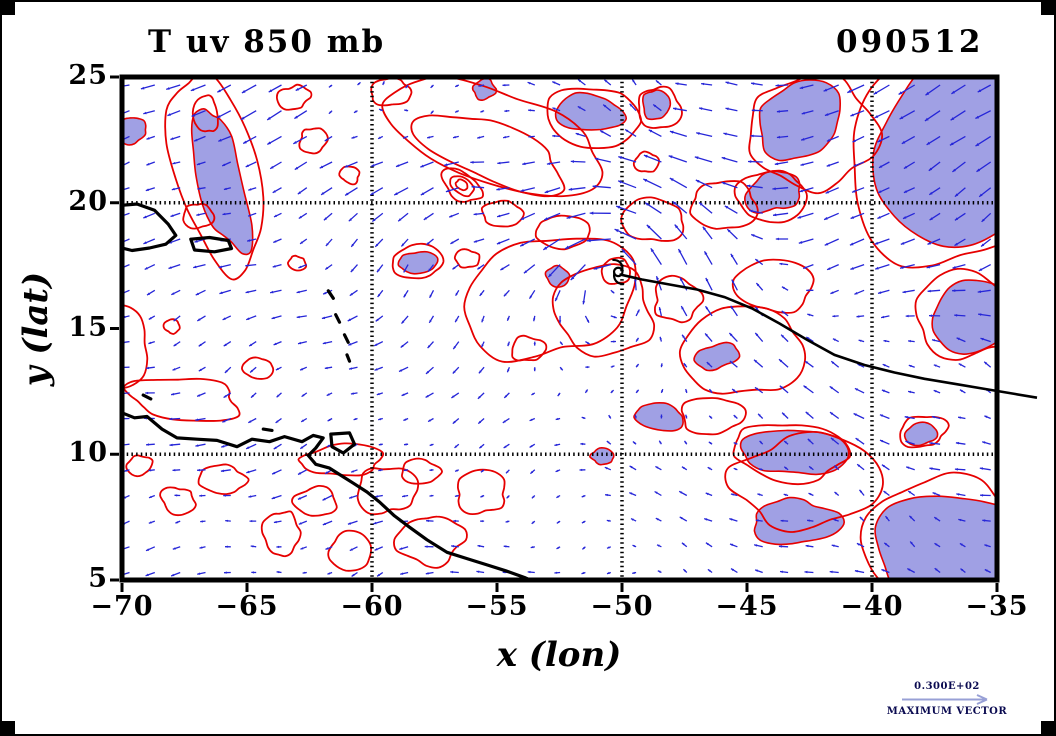 The height and width of the screenshot is (736, 1056). I want to click on plot-title: T uv 850 mb, so click(267, 42).